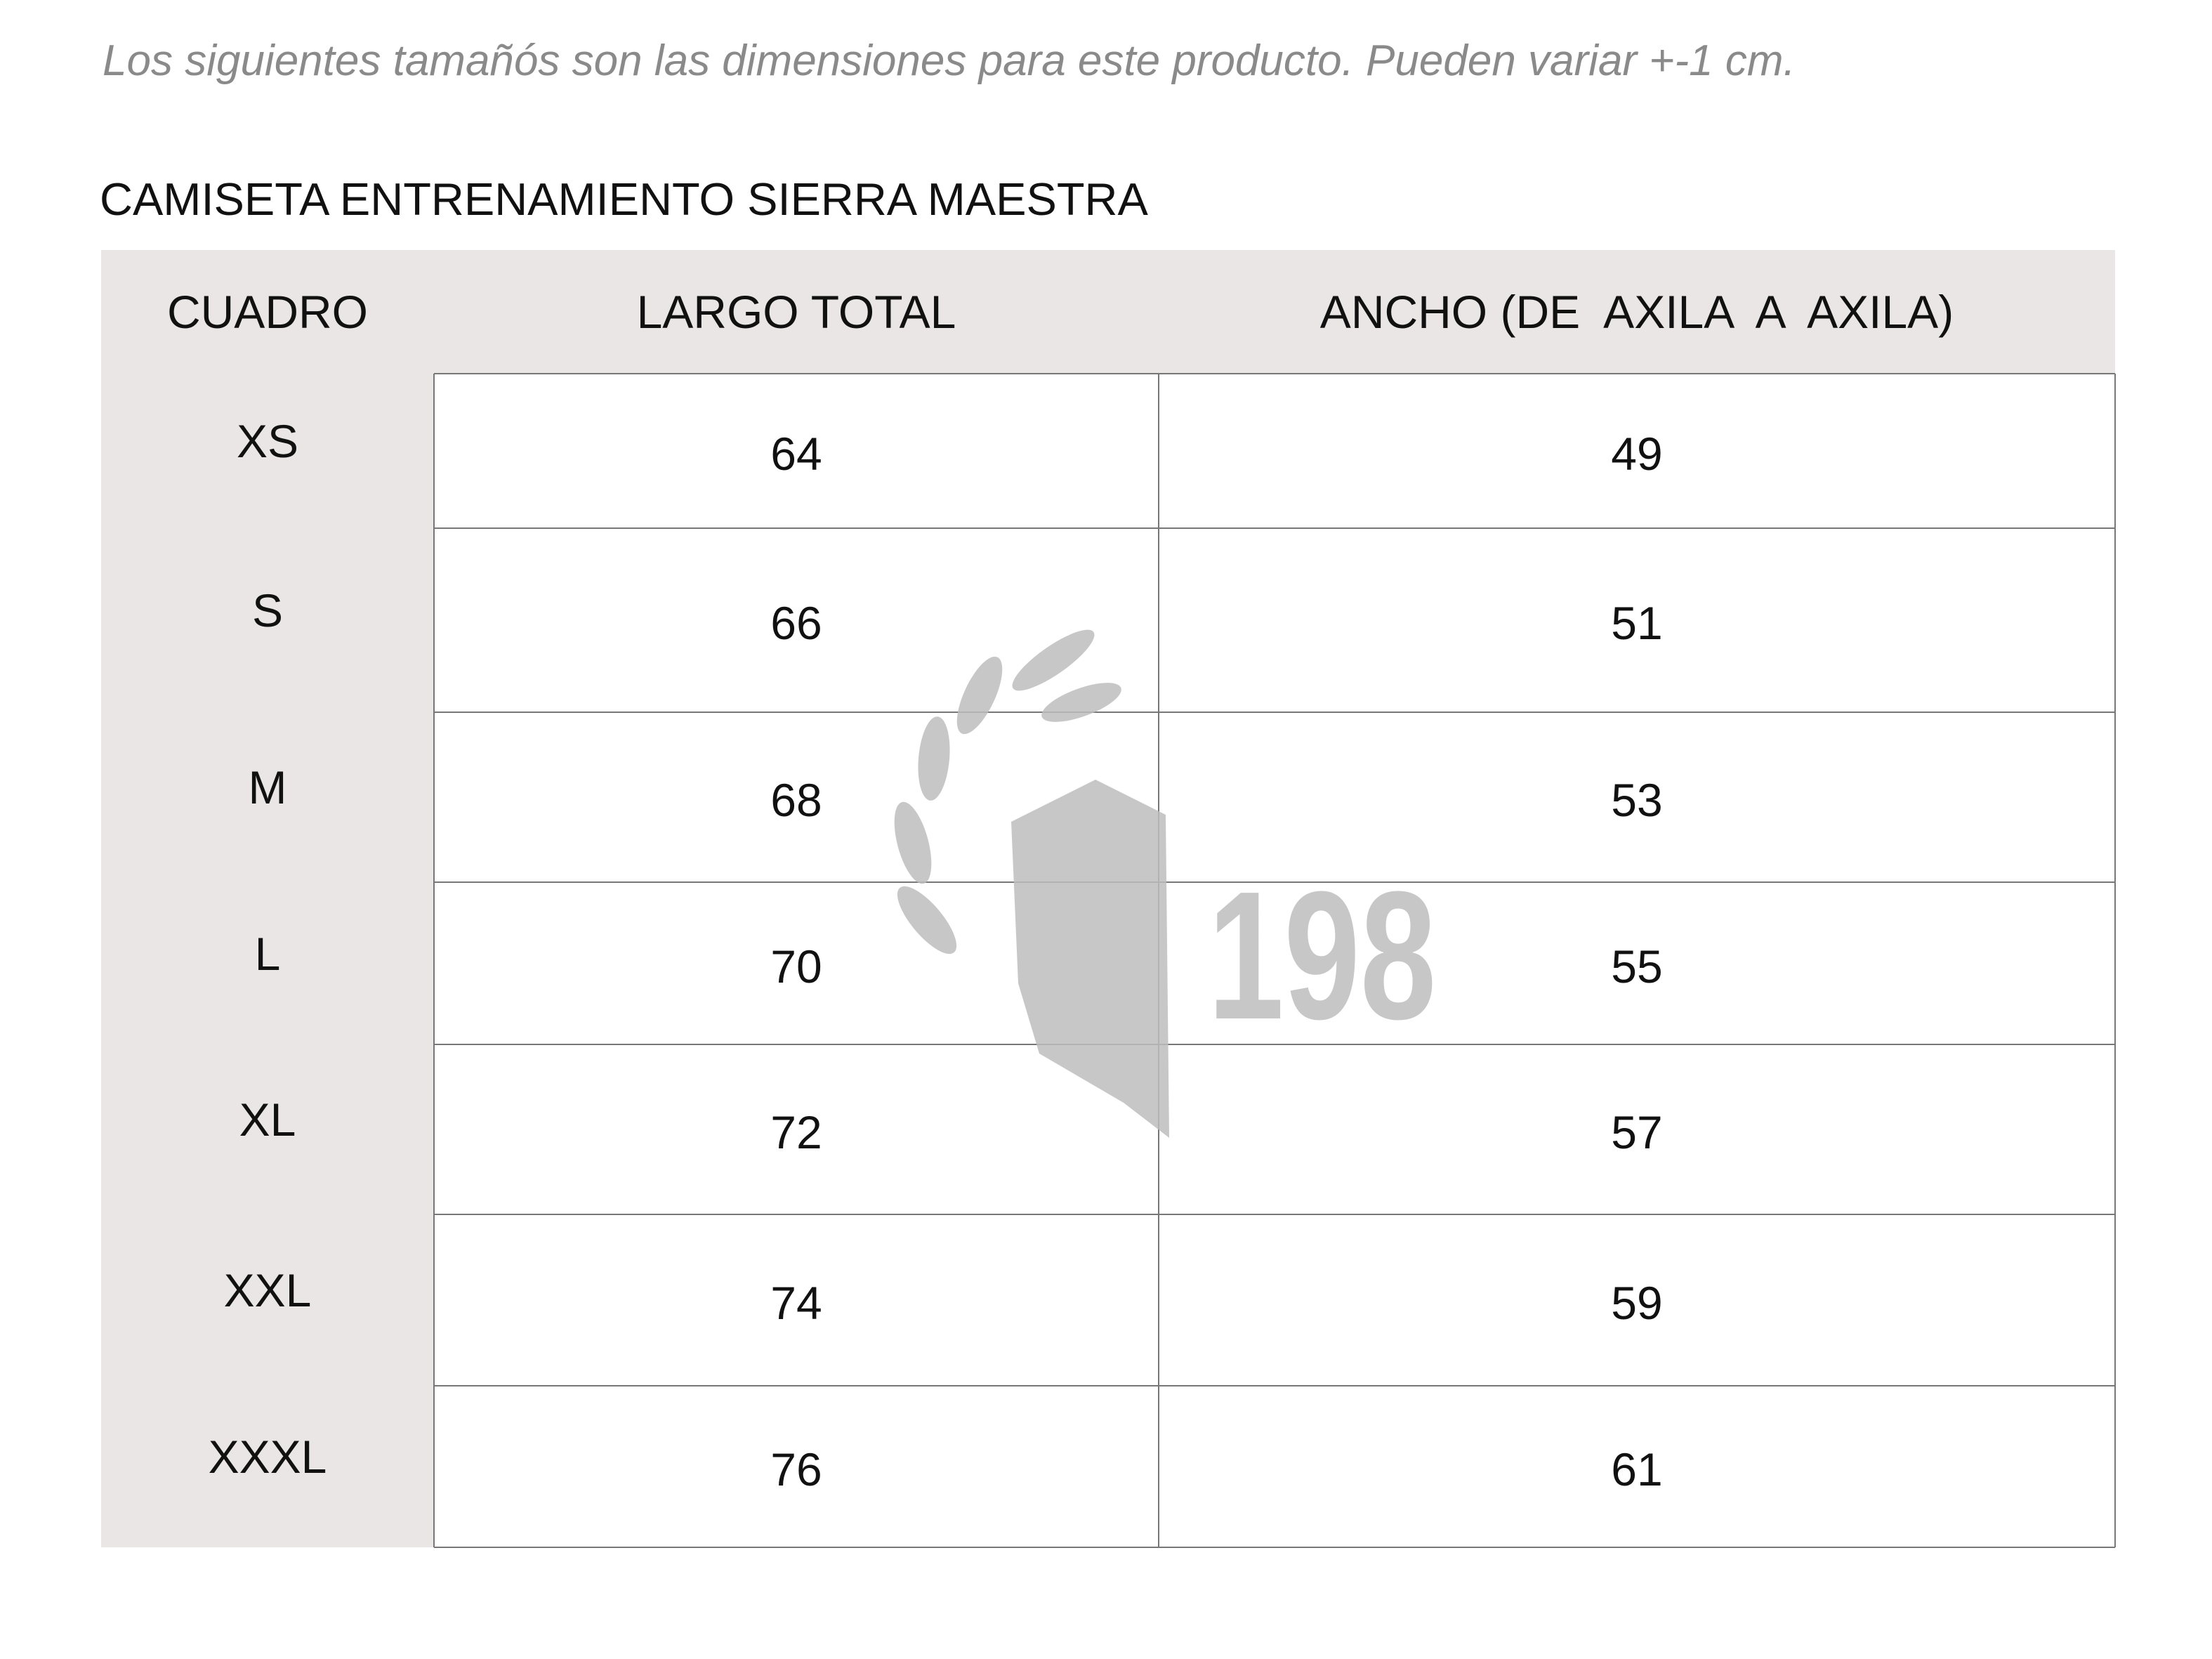 The height and width of the screenshot is (1659, 2212). Describe the element at coordinates (267, 441) in the screenshot. I see `size-label: XS` at that location.